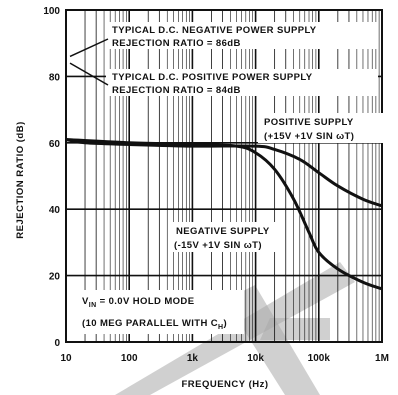 Image resolution: width=398 pixels, height=395 pixels. What do you see at coordinates (224, 358) in the screenshot?
I see `x-tick-labels: 10 100 1k 10k 100k 1M` at bounding box center [224, 358].